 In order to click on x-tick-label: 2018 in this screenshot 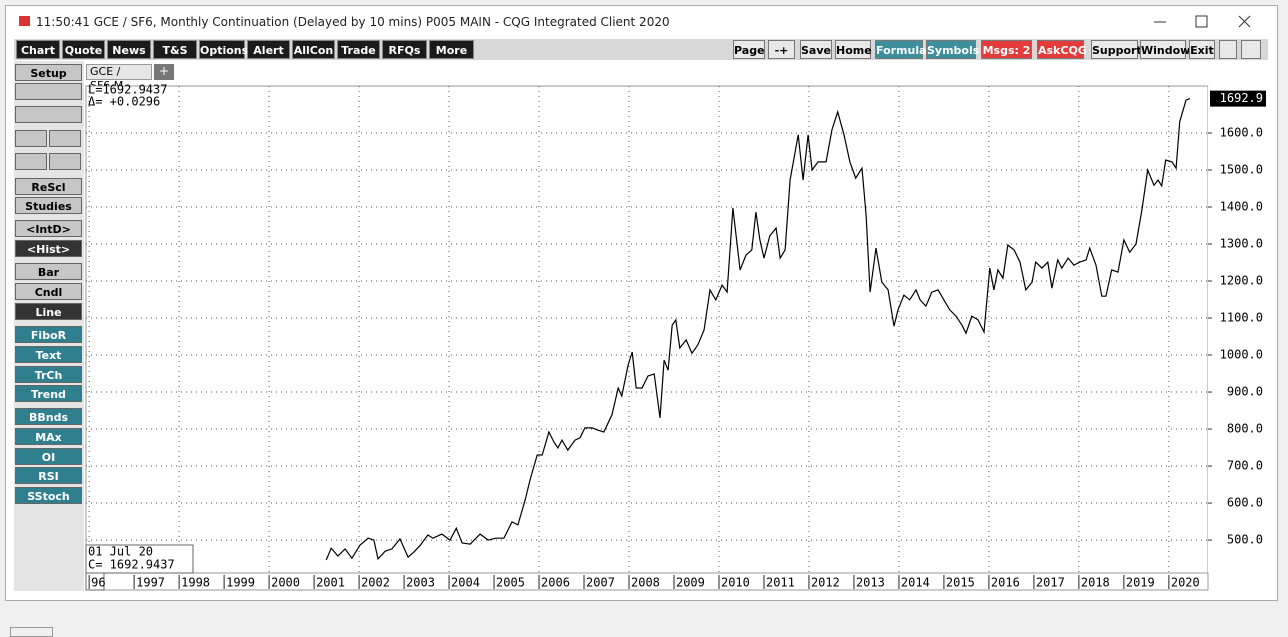, I will do `click(1095, 583)`.